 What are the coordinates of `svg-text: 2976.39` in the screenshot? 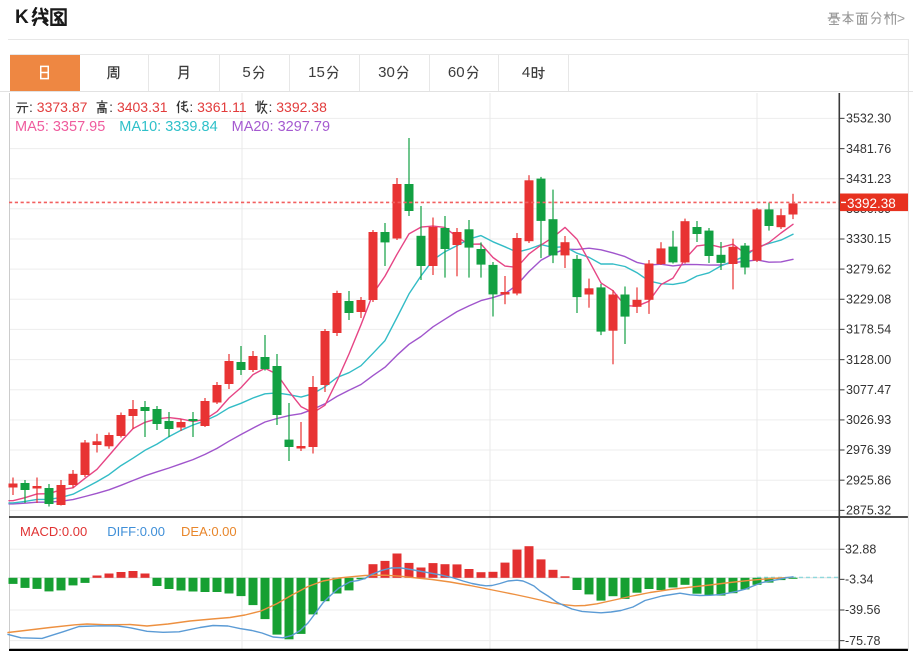 It's located at (868, 450).